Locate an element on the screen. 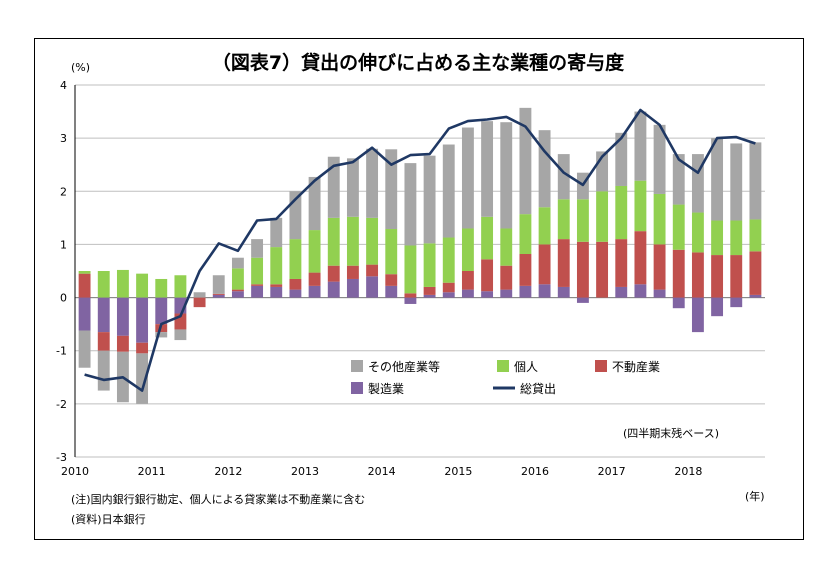 This screenshot has height=568, width=826. bar-1-2012Q3 is located at coordinates (276, 285).